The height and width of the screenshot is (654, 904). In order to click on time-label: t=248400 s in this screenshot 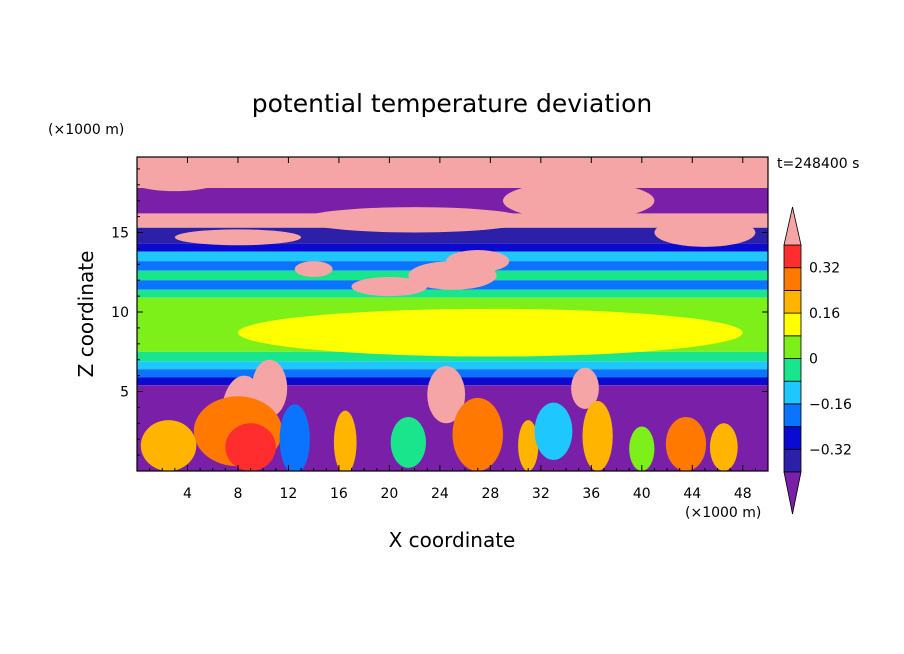, I will do `click(818, 164)`.